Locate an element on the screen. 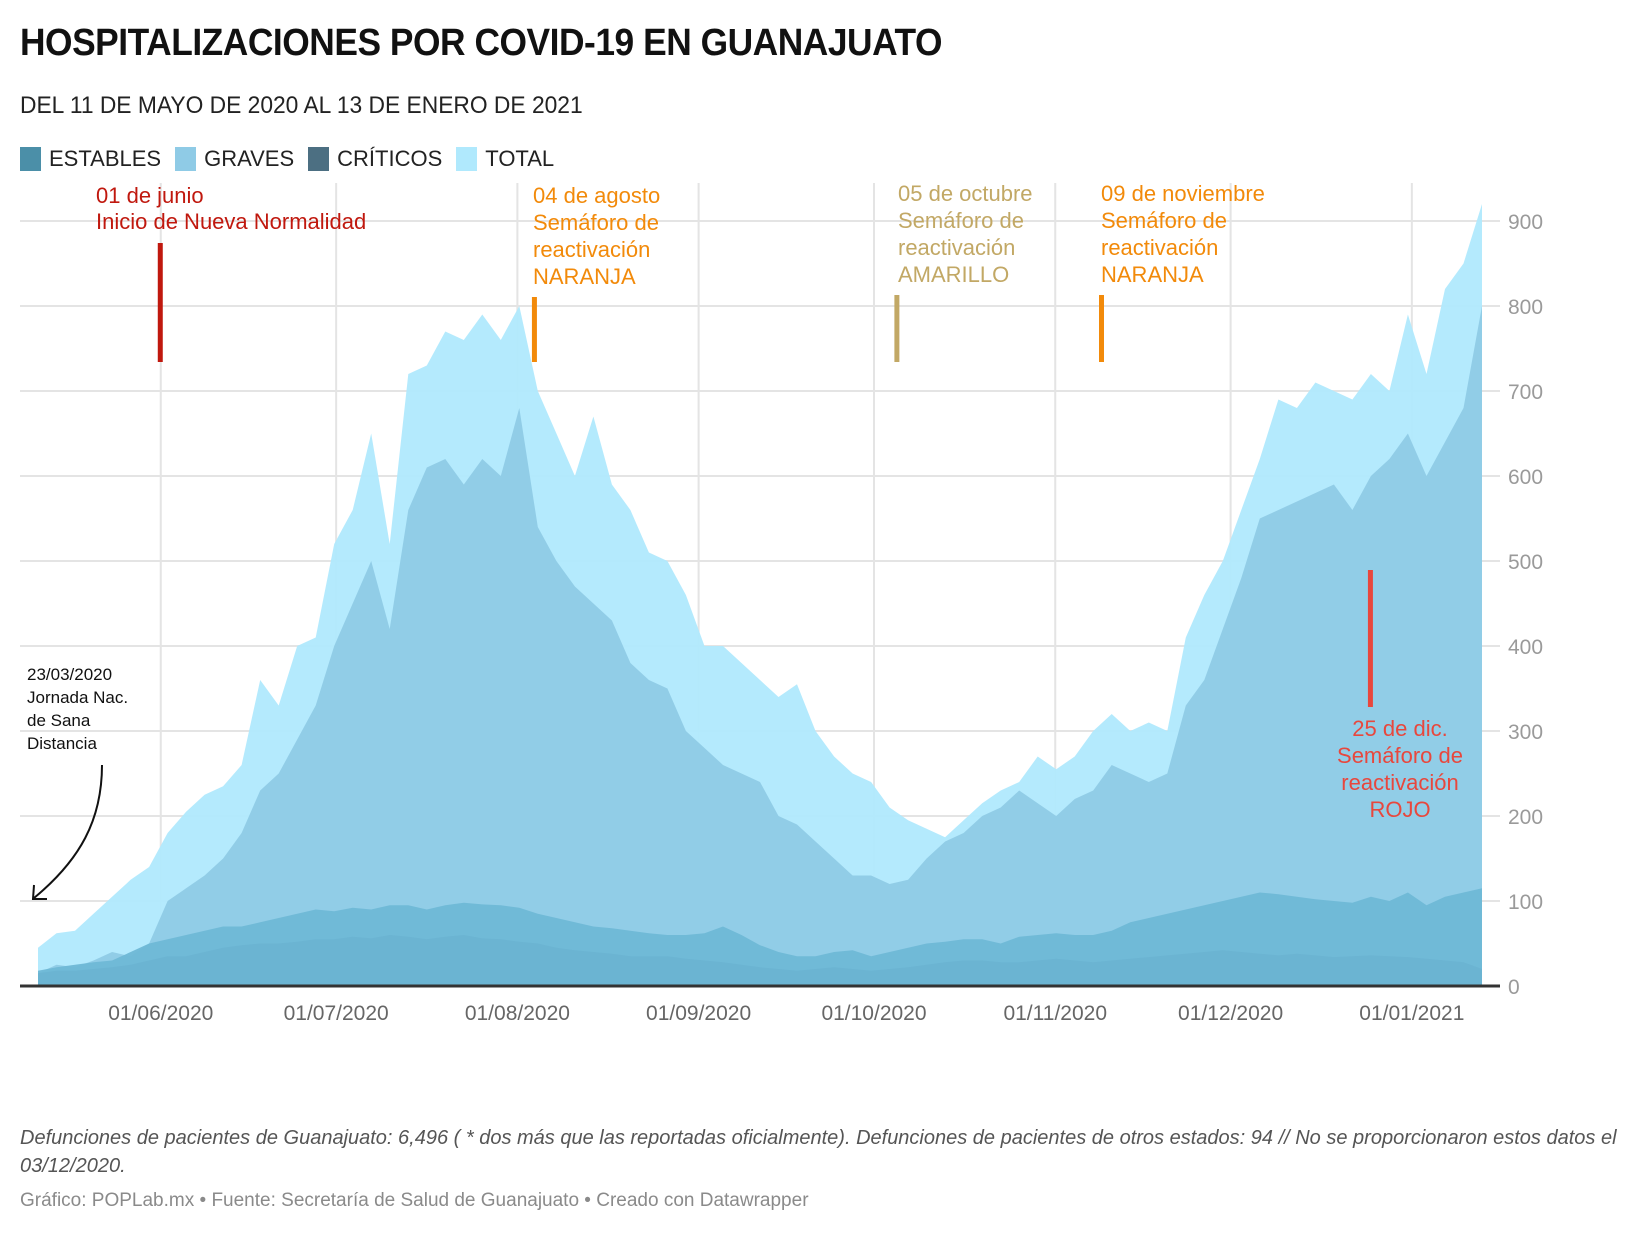 The image size is (1640, 1240). annotation-text: 01 de junio is located at coordinates (150, 195).